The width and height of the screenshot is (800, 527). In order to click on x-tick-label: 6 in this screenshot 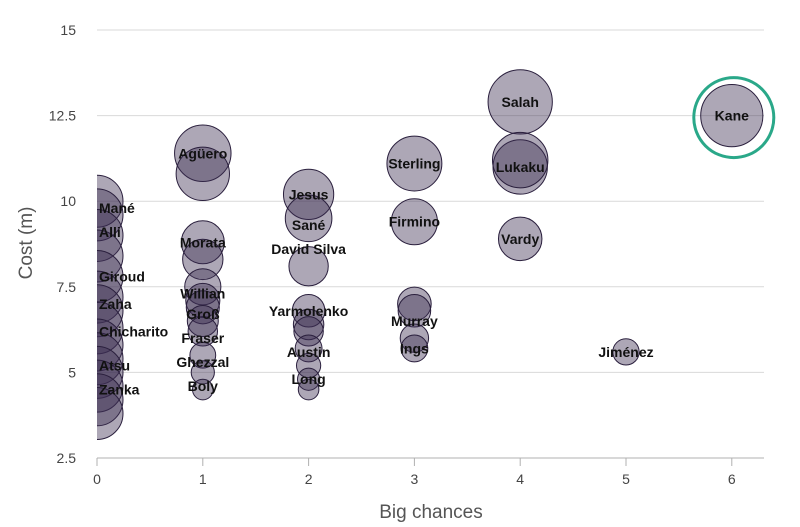, I will do `click(732, 479)`.